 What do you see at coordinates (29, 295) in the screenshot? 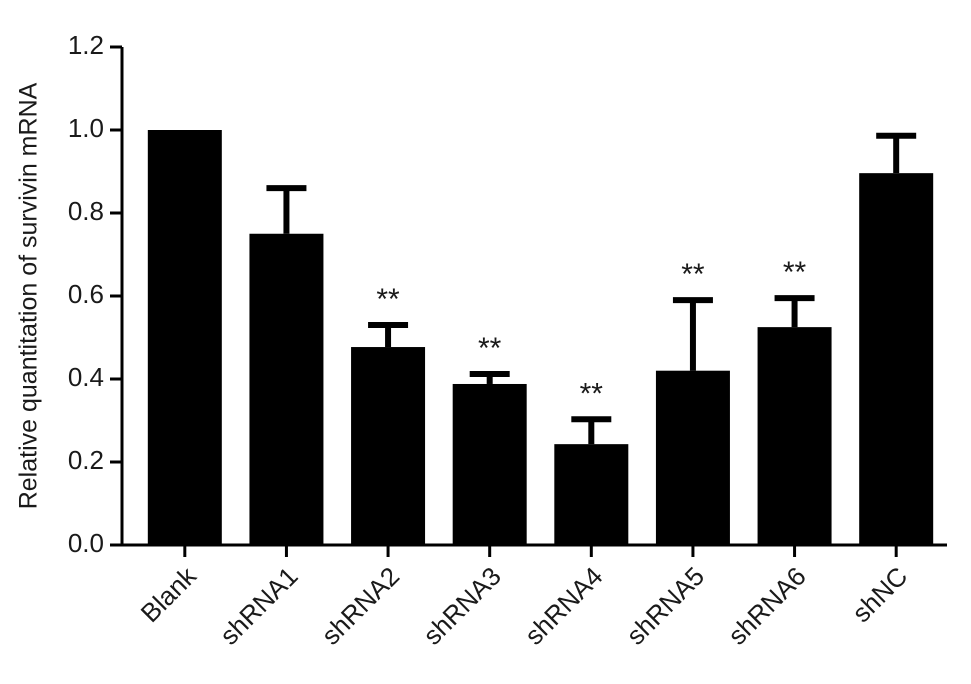
I see `y-axis-label: Relative quantitation of survivin mRNA` at bounding box center [29, 295].